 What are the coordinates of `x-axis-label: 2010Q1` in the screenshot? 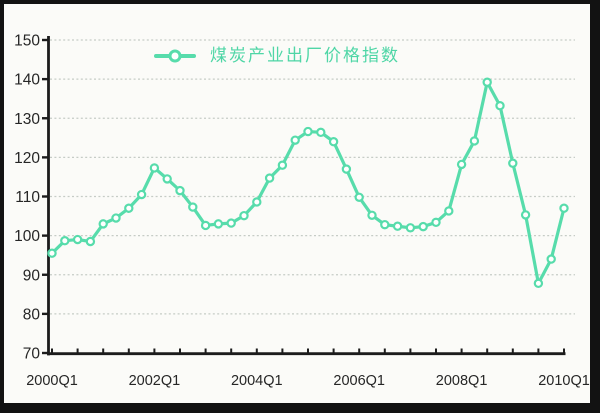 It's located at (564, 381).